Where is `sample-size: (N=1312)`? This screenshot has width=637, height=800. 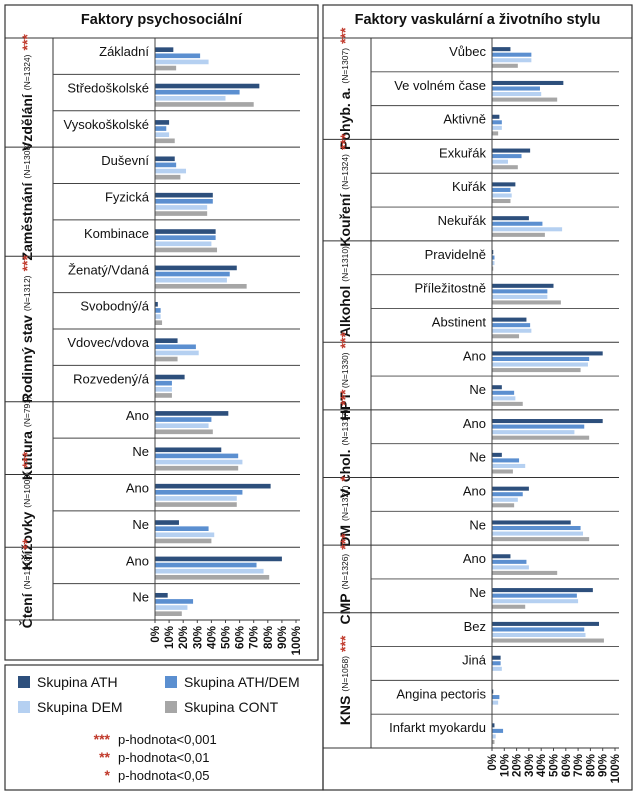 sample-size: (N=1312) is located at coordinates (27, 293).